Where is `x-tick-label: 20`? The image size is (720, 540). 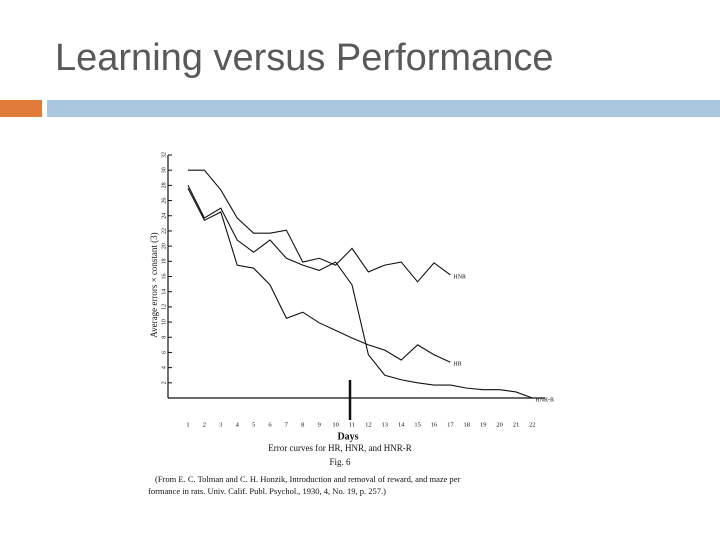
x-tick-label: 20 is located at coordinates (499, 424).